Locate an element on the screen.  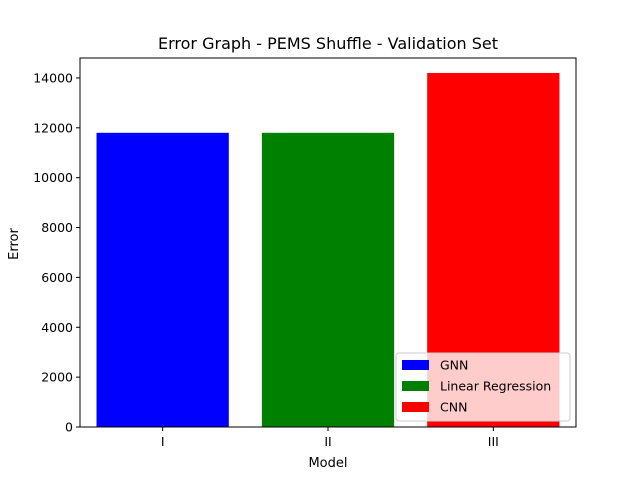
y-tick-label: 14000 is located at coordinates (53, 77).